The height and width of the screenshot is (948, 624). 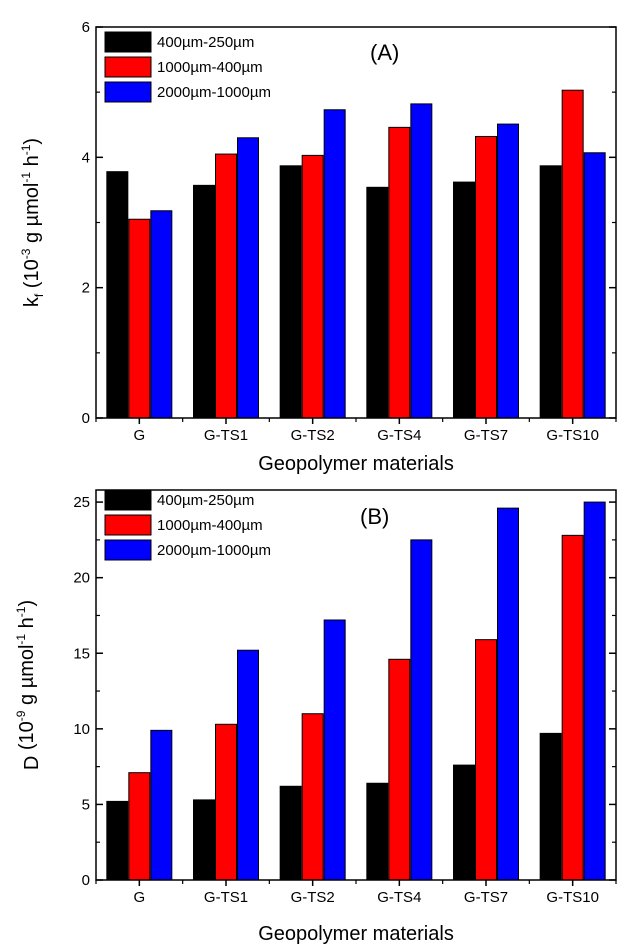 I want to click on y-tick-label: 5, so click(x=86, y=804).